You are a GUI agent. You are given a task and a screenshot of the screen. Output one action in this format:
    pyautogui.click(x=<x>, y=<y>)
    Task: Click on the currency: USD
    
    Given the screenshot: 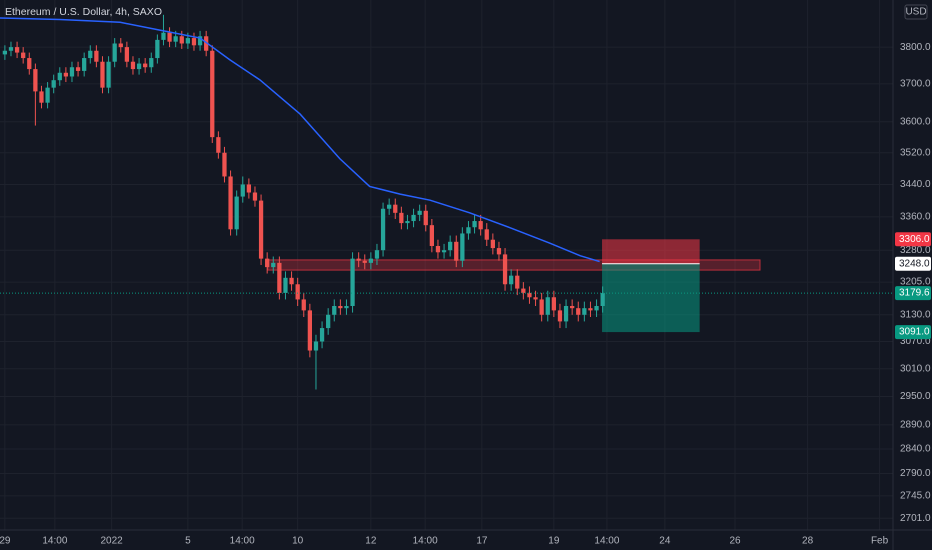 What is the action you would take?
    pyautogui.click(x=915, y=12)
    